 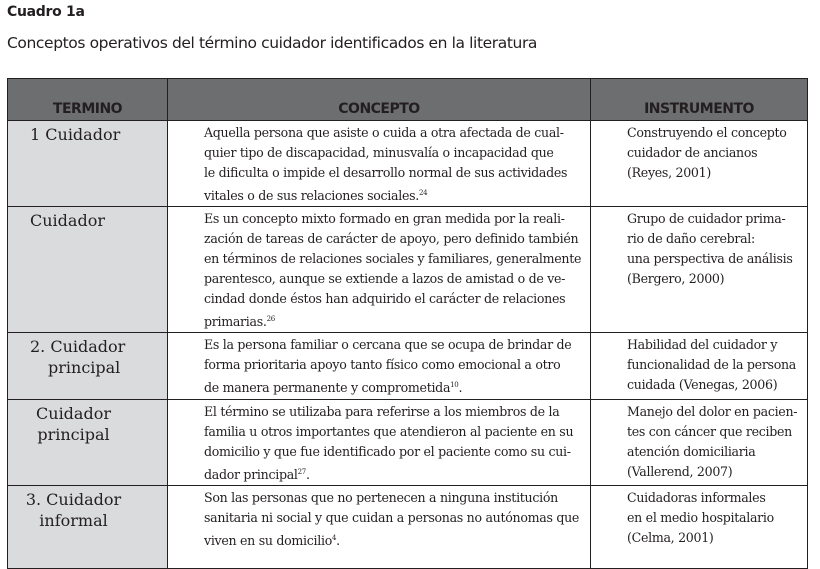 I want to click on term-cell: Cuidador, so click(x=87, y=270).